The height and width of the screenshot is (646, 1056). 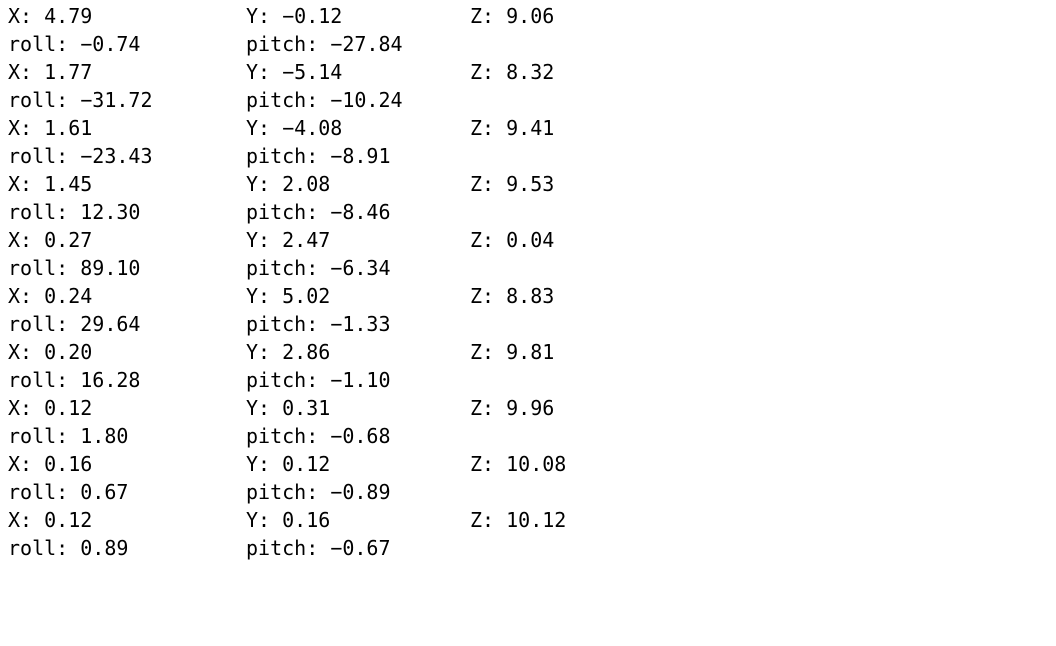 What do you see at coordinates (528, 100) in the screenshot?
I see `roll-pitch-line: roll: −31.72 pitch: −10.24` at bounding box center [528, 100].